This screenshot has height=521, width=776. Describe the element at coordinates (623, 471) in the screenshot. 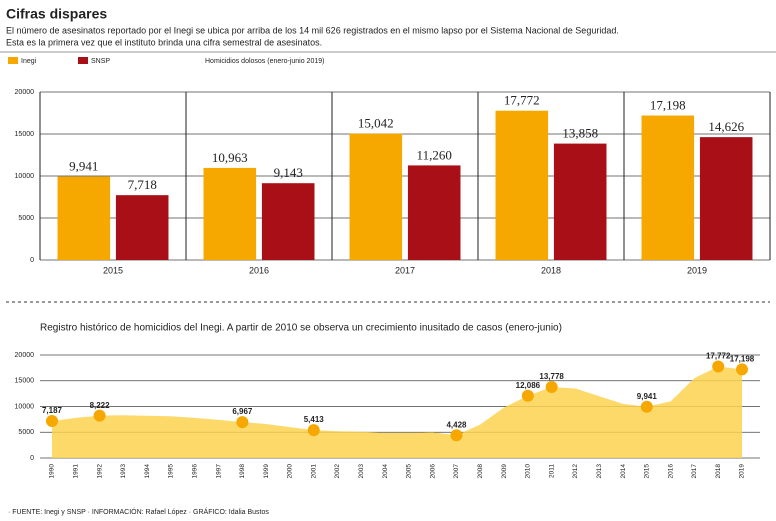

I see `x-tick-label: 2014` at that location.